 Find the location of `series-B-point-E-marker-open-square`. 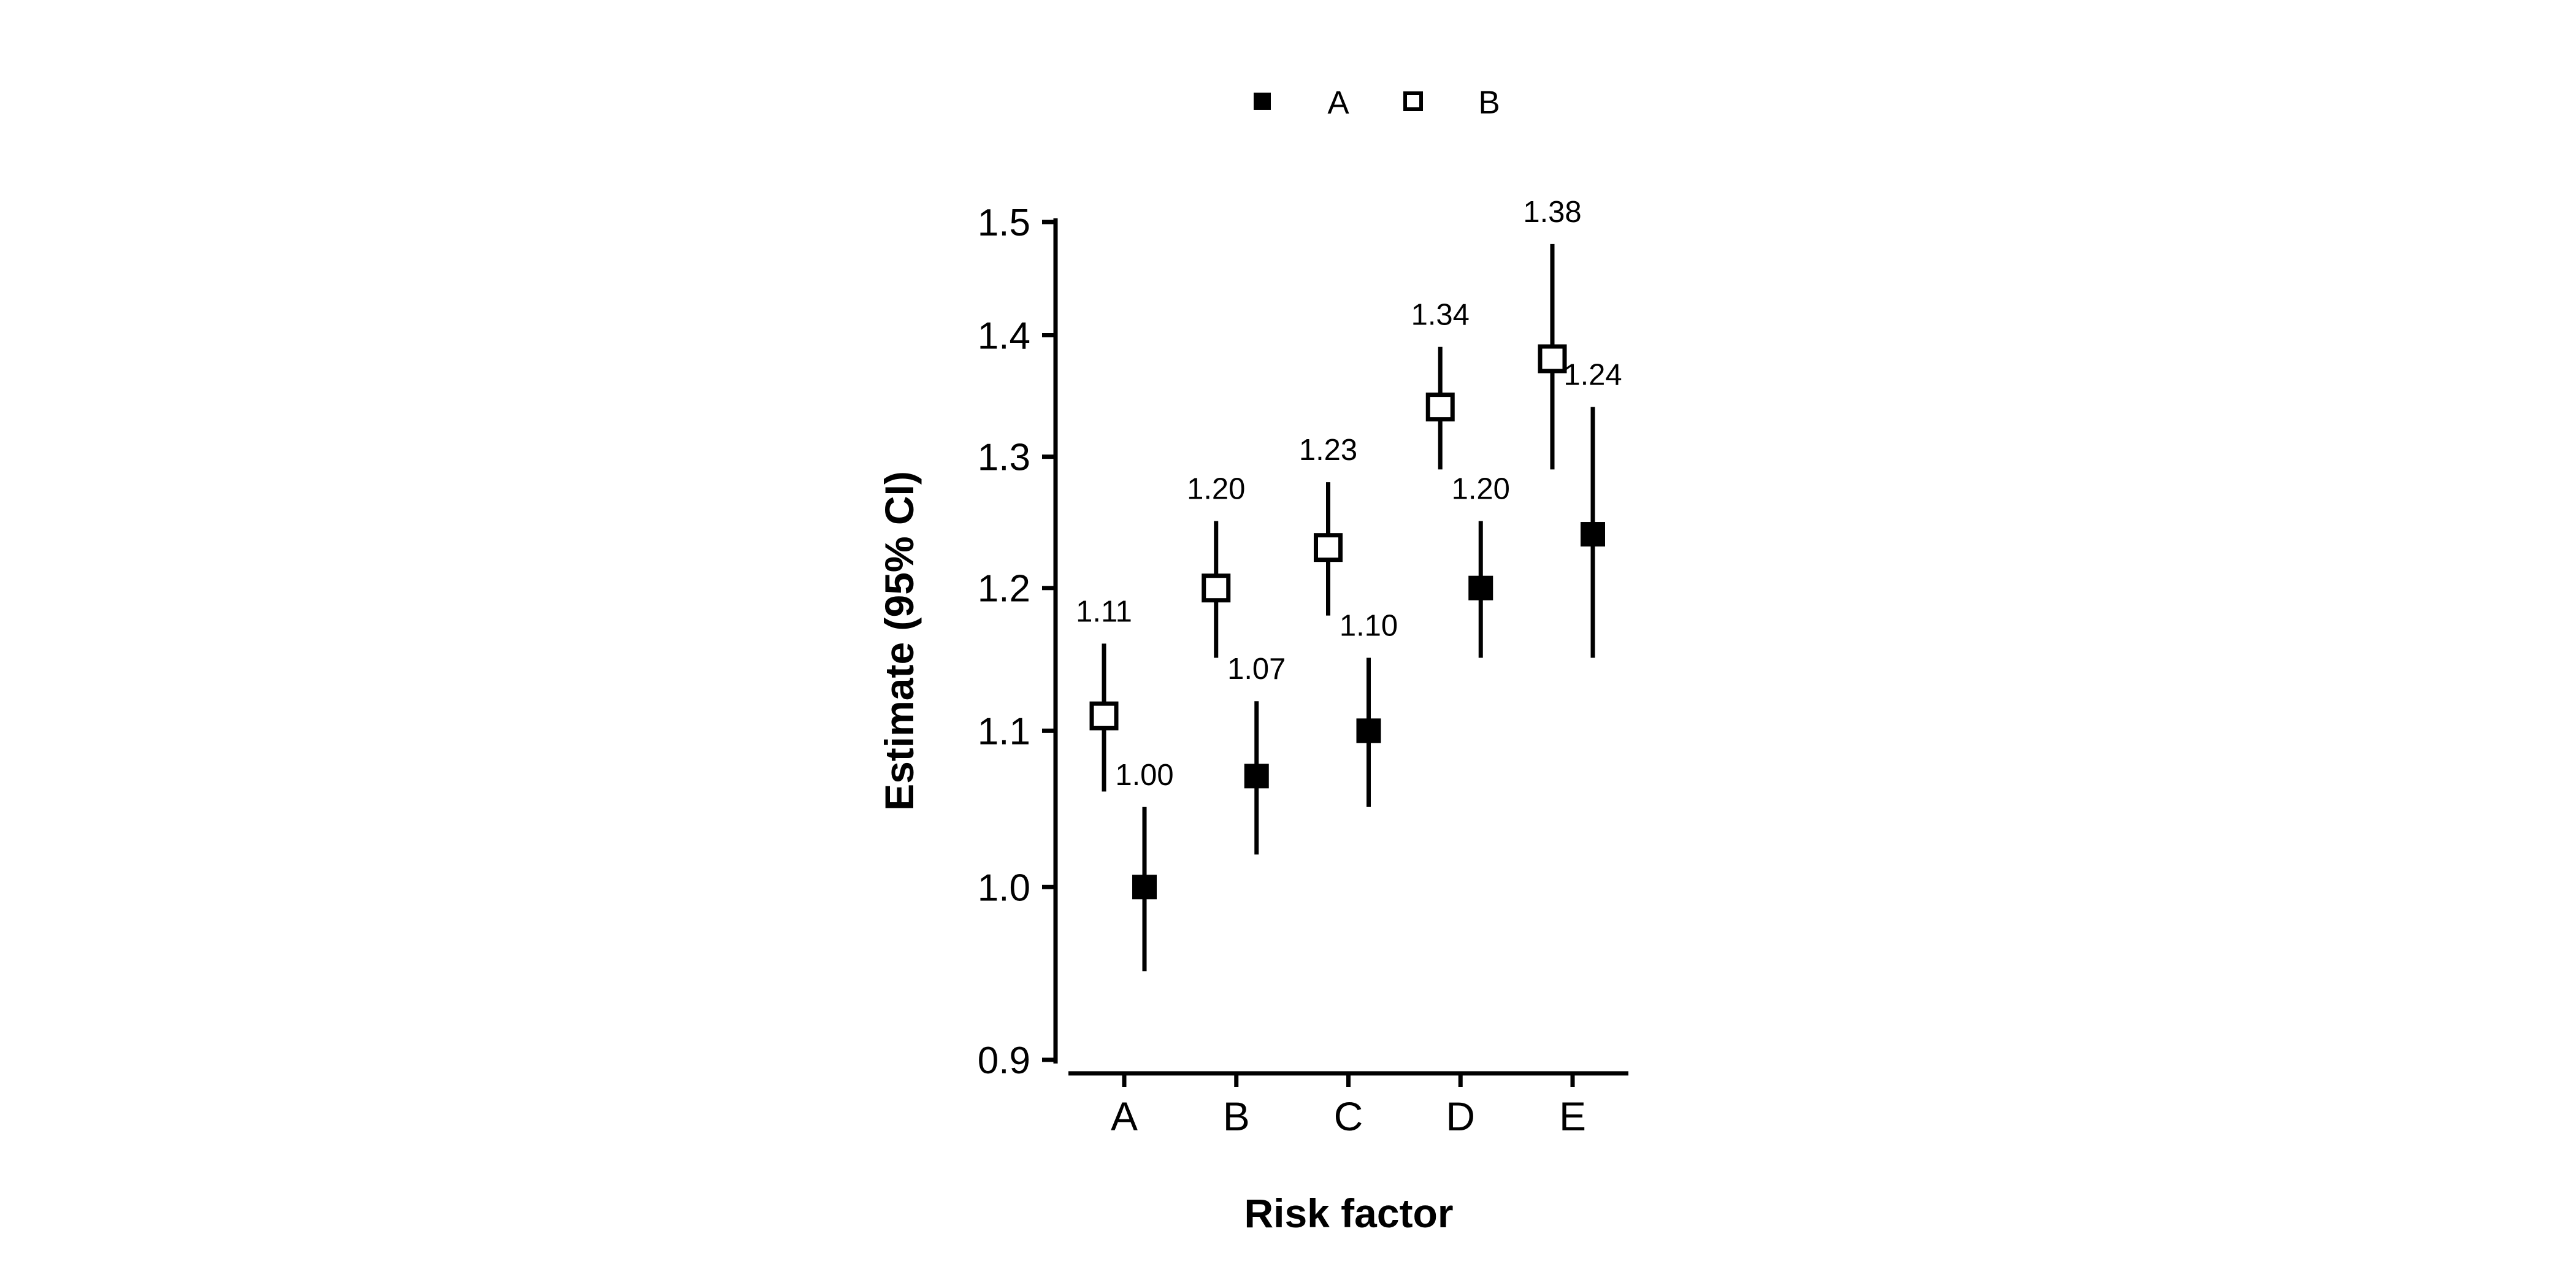

series-B-point-E-marker-open-square is located at coordinates (1552, 359).